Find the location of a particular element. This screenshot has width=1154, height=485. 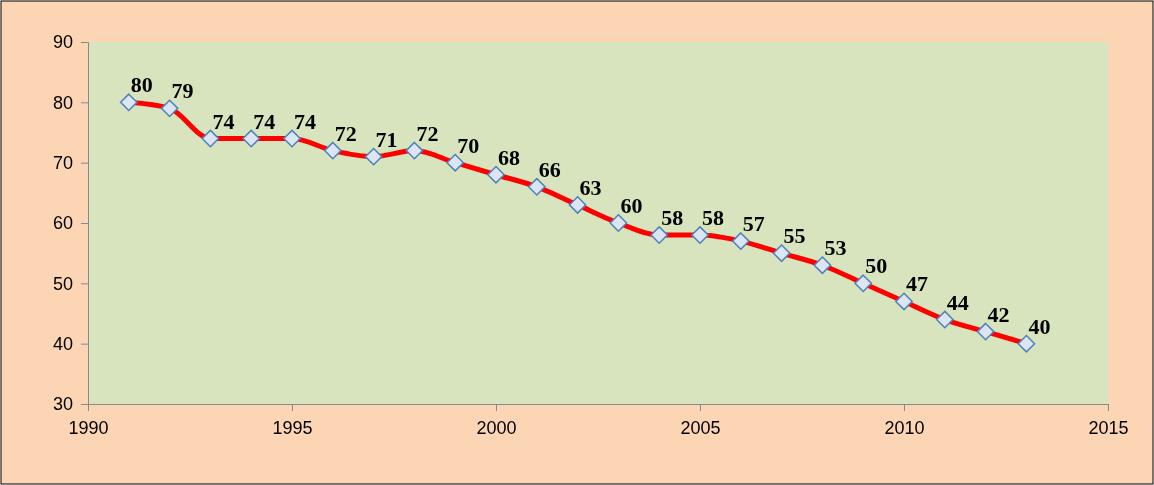

x-tick-label: 1990 is located at coordinates (88, 427).